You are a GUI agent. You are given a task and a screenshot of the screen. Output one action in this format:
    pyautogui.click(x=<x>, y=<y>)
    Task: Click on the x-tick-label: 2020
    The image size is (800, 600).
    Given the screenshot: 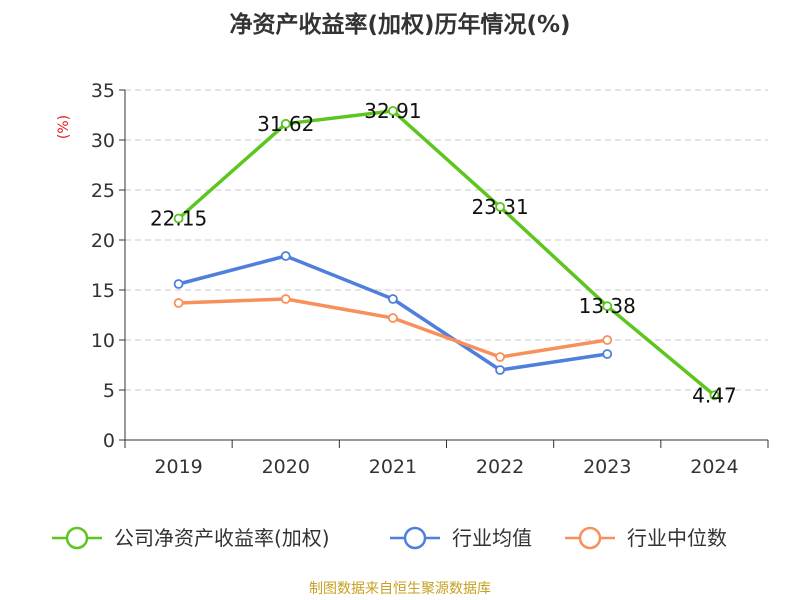 What is the action you would take?
    pyautogui.click(x=286, y=467)
    